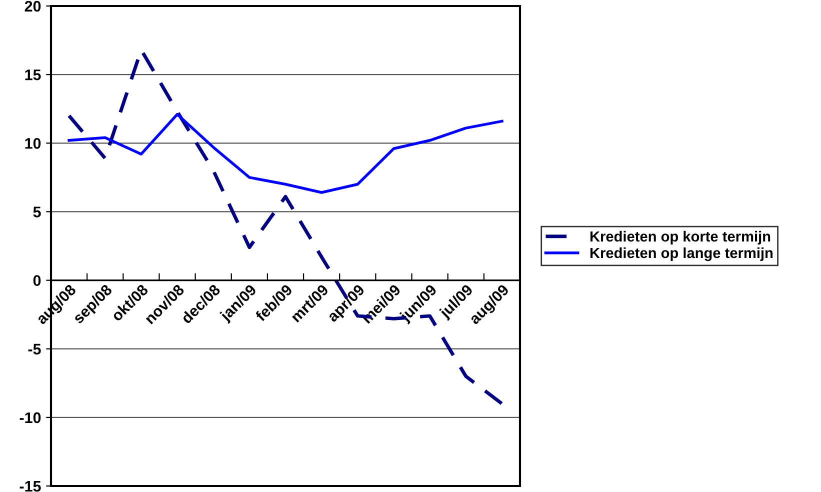 The width and height of the screenshot is (821, 492). Describe the element at coordinates (34, 349) in the screenshot. I see `y-tick-label: -5` at that location.